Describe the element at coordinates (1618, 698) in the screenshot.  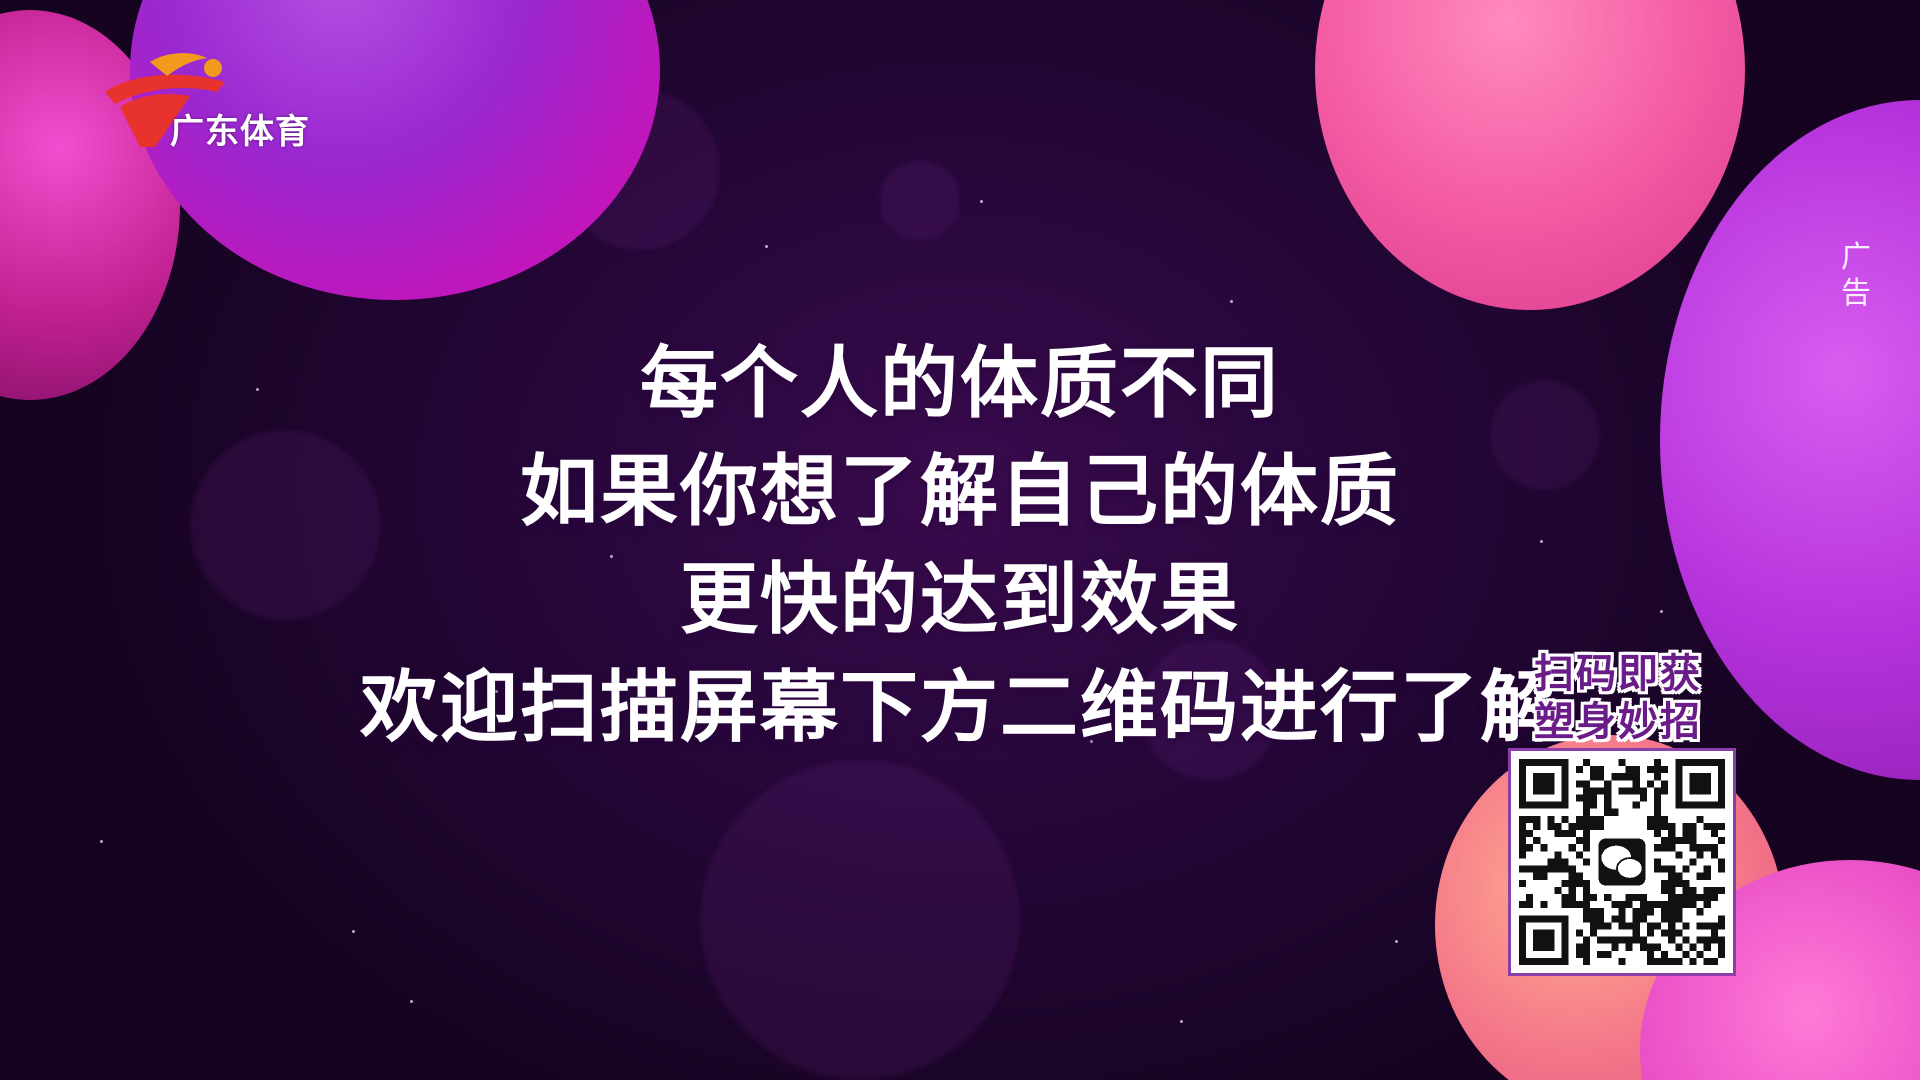
I see `qr-caption: 扫码即获 塑身妙招` at that location.